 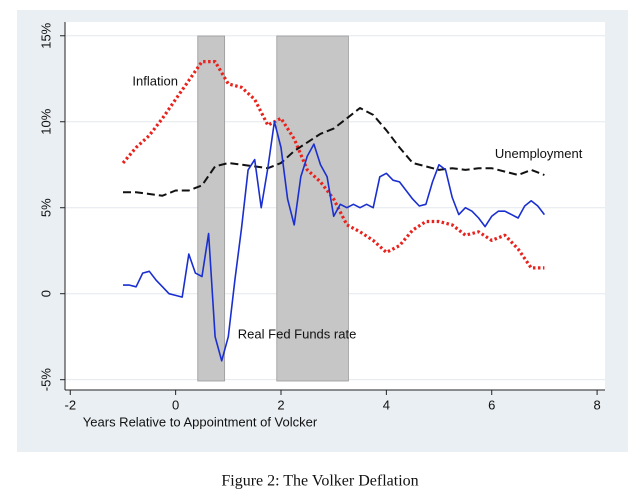 What do you see at coordinates (155, 81) in the screenshot?
I see `series-label: Inflation` at bounding box center [155, 81].